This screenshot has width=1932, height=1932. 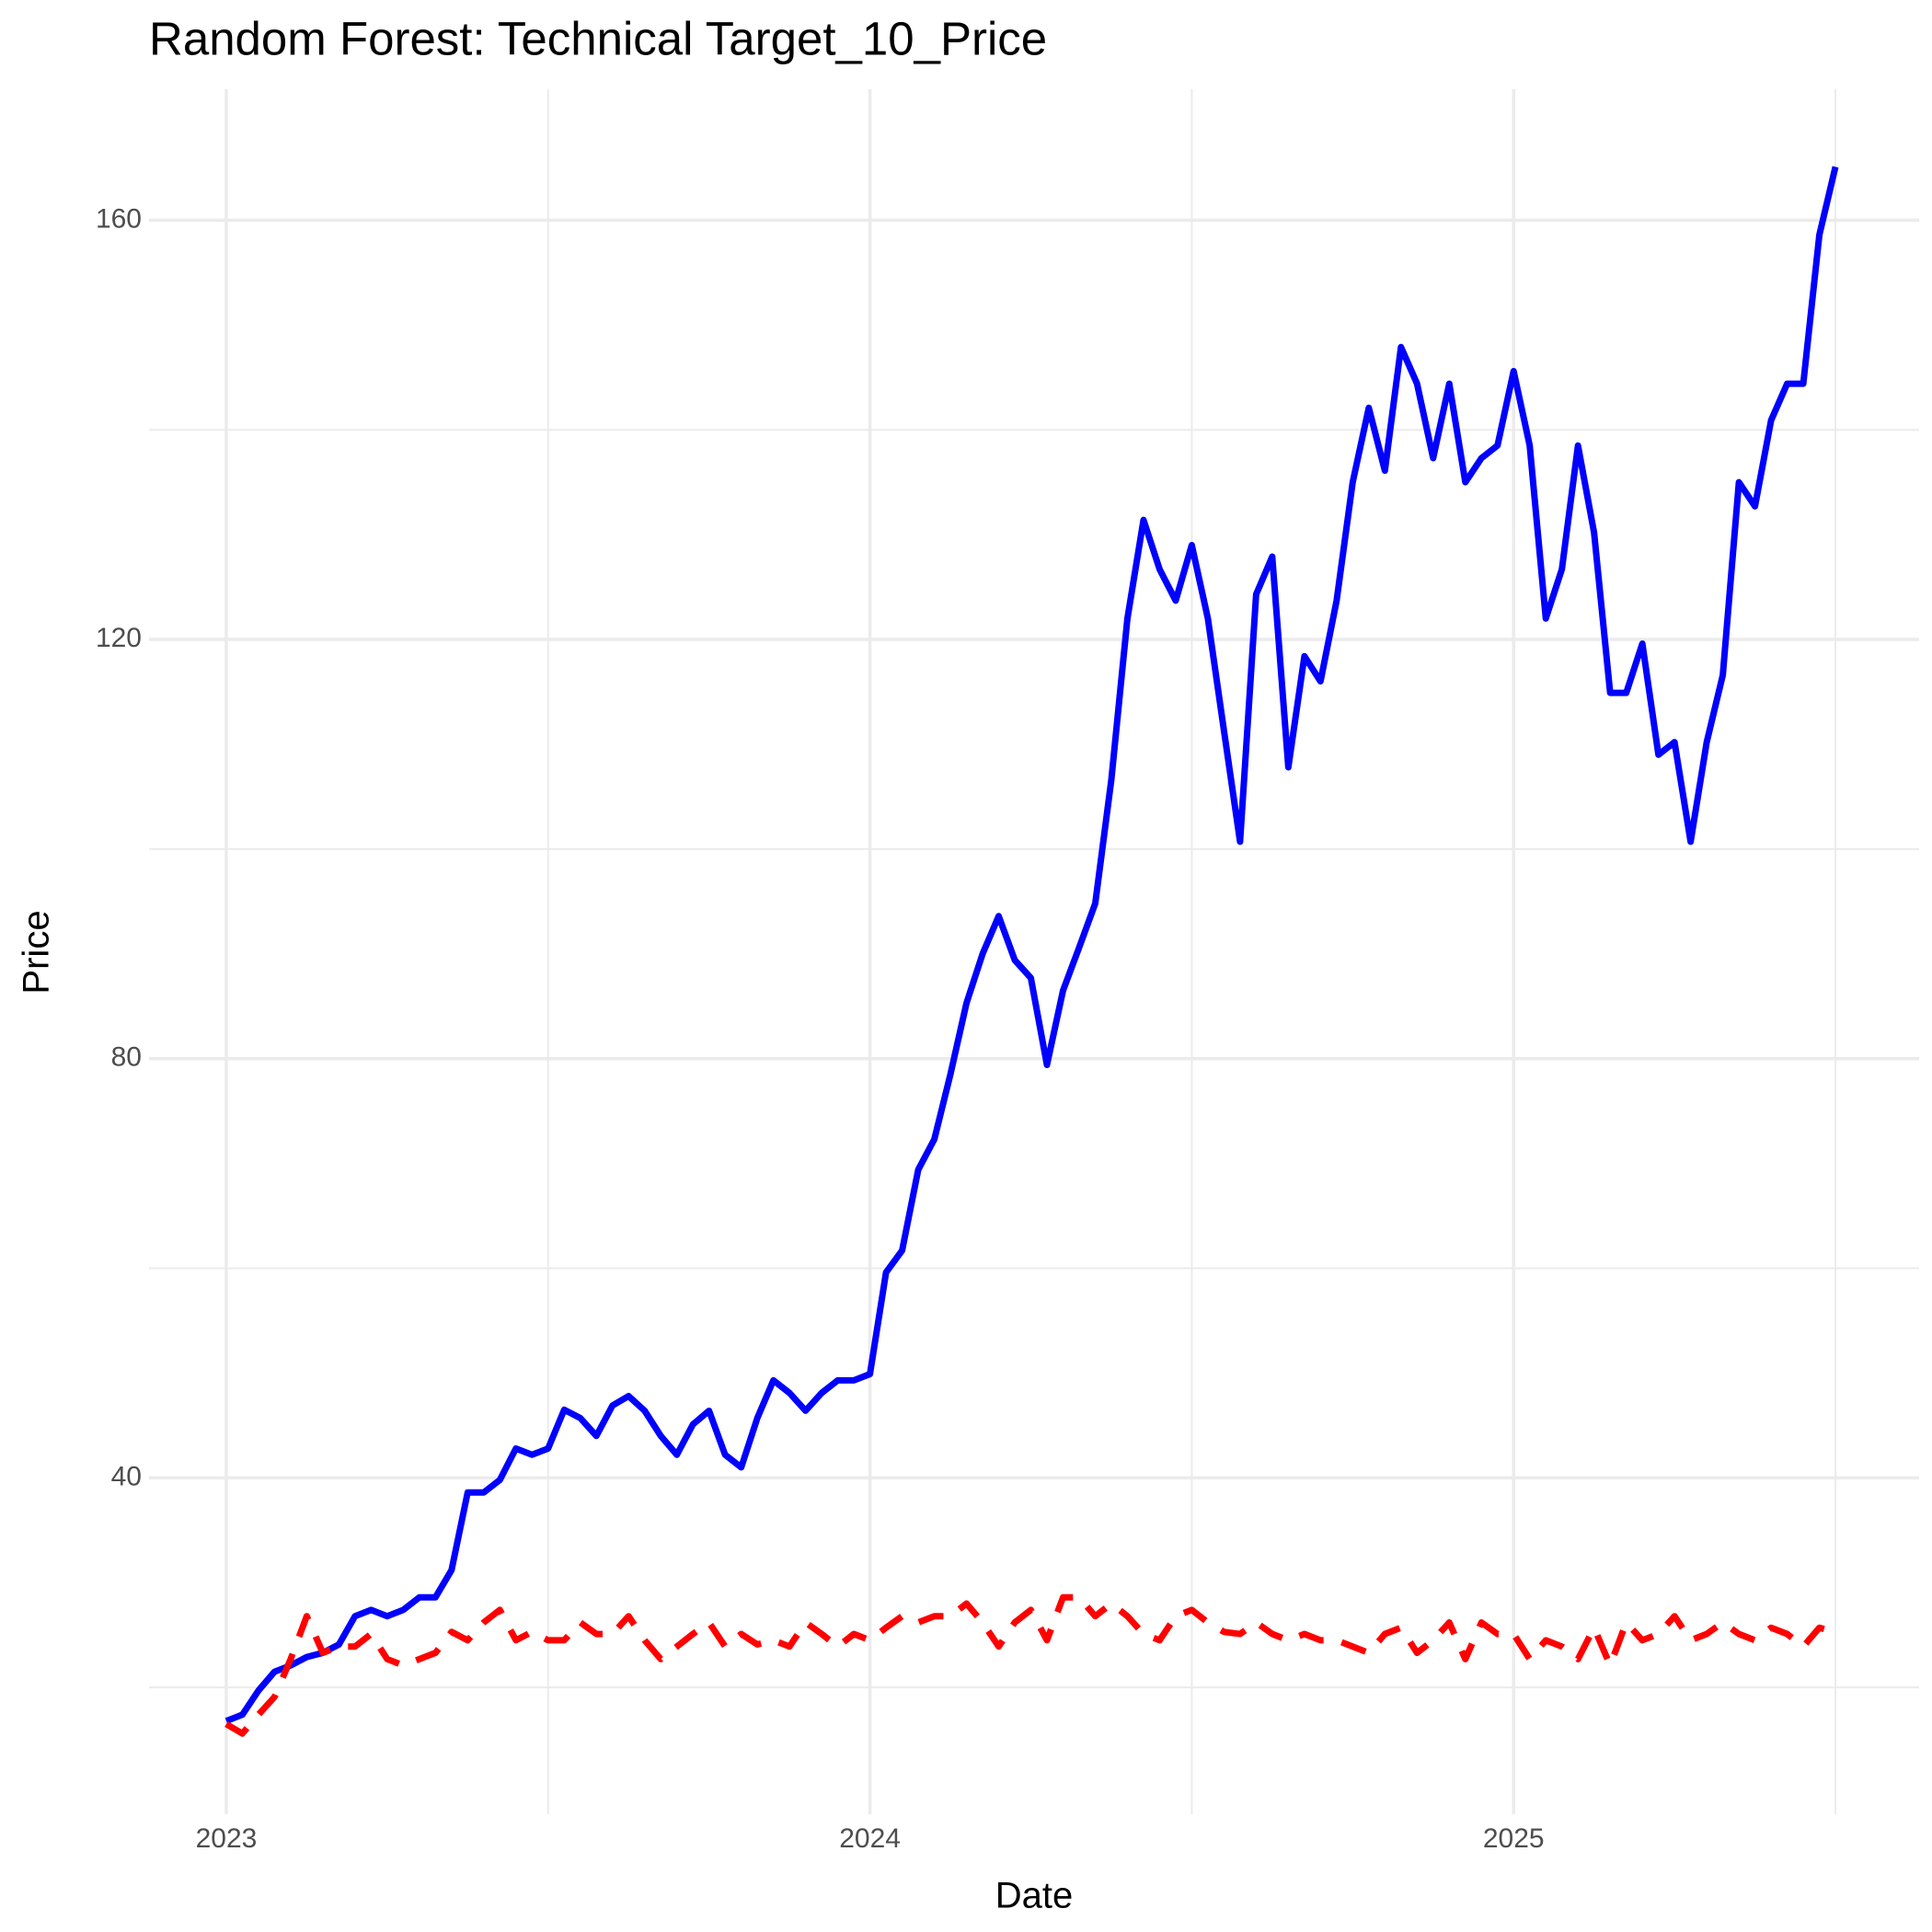 What do you see at coordinates (870, 1838) in the screenshot?
I see `x-tick-label: 2024` at bounding box center [870, 1838].